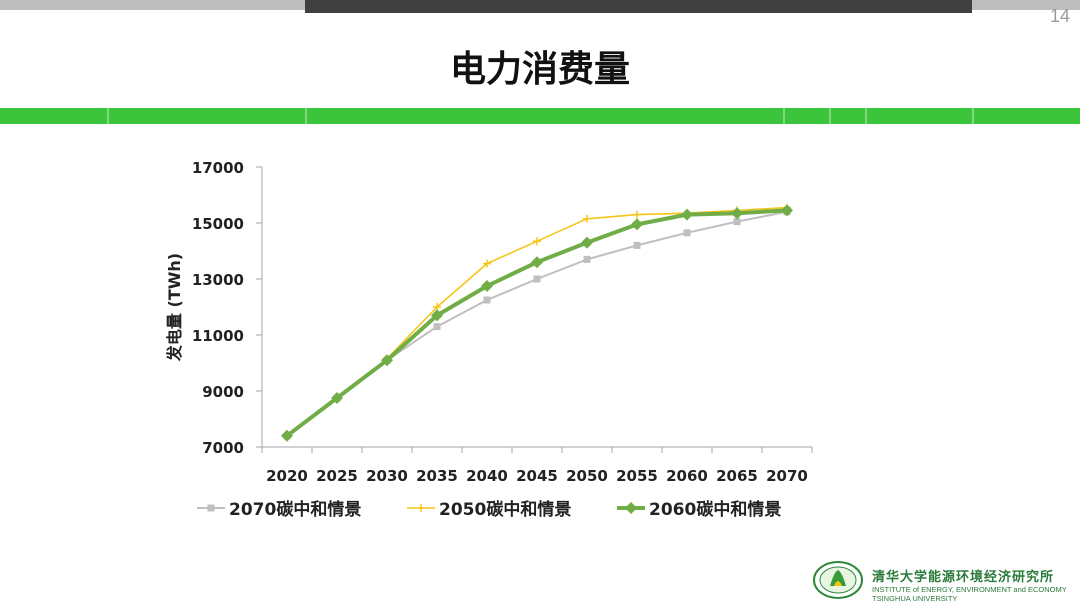  Describe the element at coordinates (963, 577) in the screenshot. I see `institute-name-cn: 清华大学能源环境经济研究所` at that location.